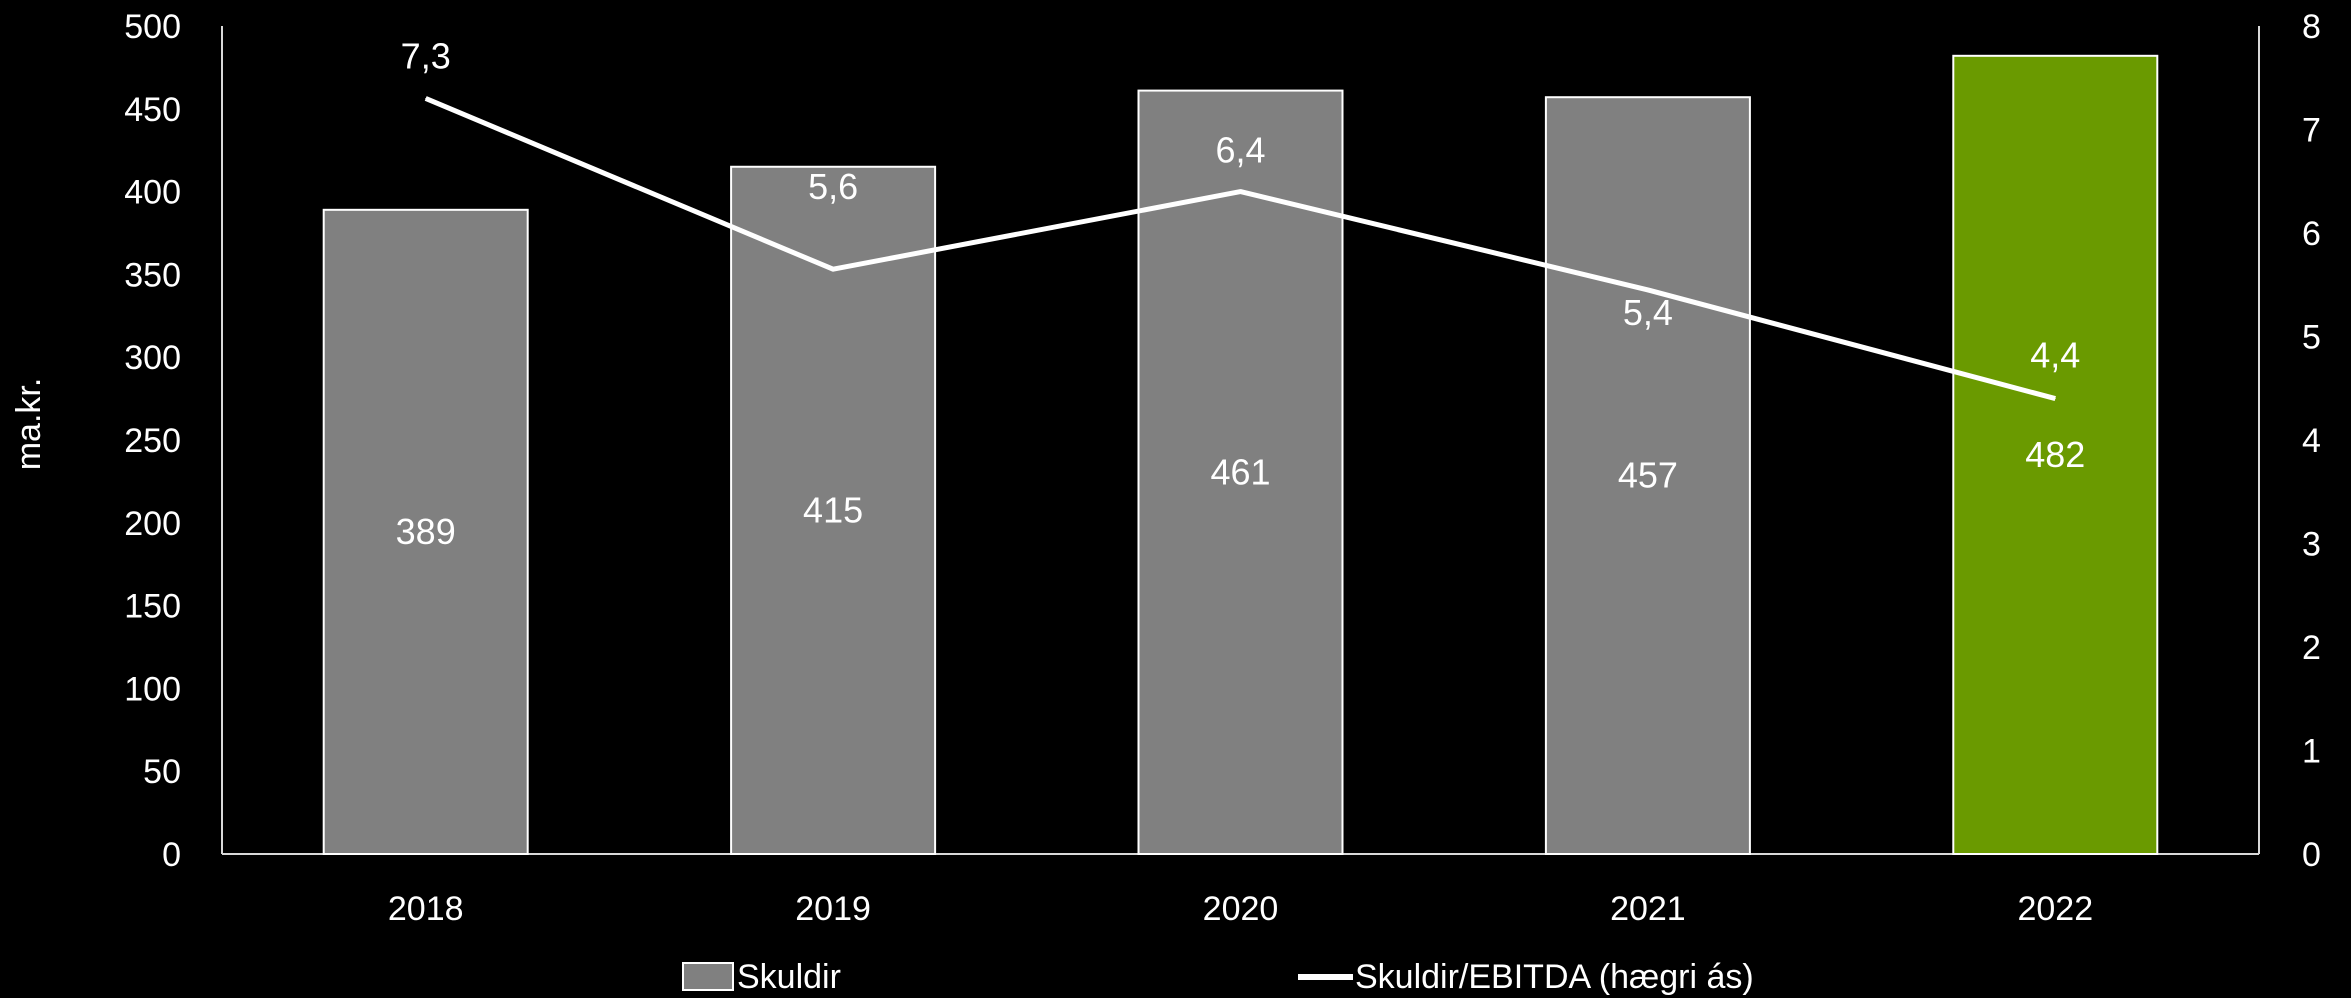 This screenshot has height=998, width=2351. I want to click on y-axis-label: ma.kr., so click(29, 424).